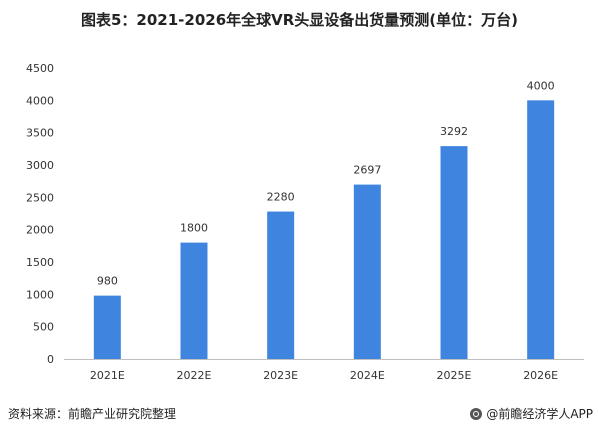  Describe the element at coordinates (280, 375) in the screenshot. I see `x-tick-label: 2023E` at that location.